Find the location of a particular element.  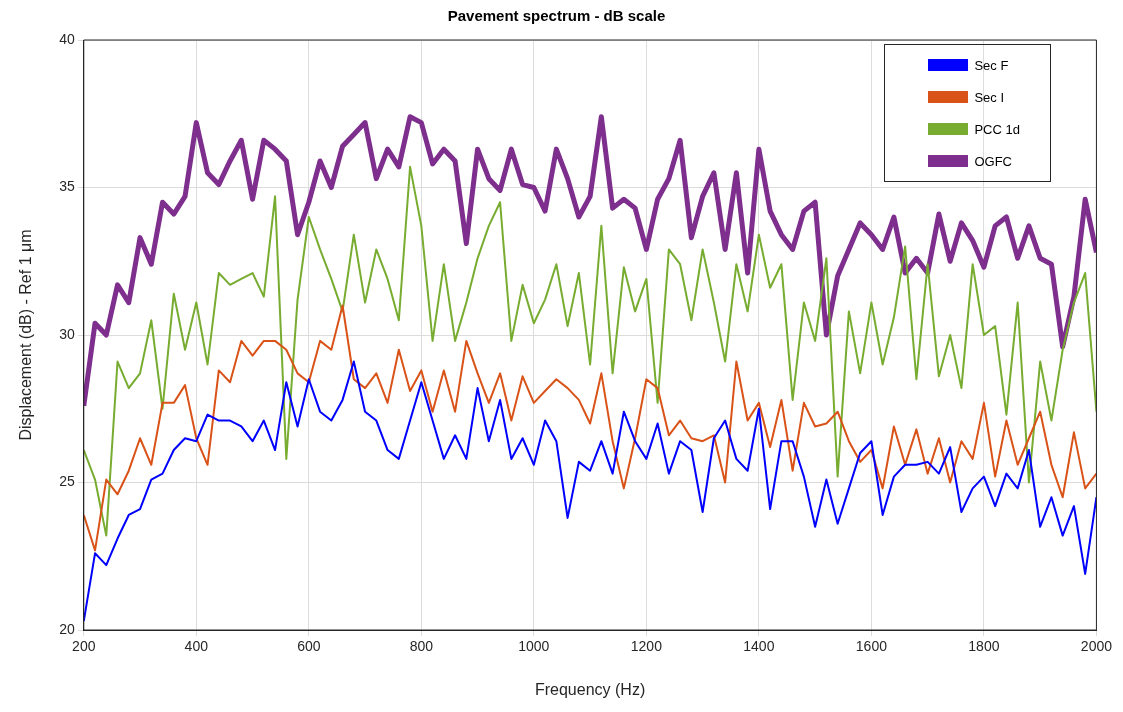

legend-label: Sec I is located at coordinates (989, 97).